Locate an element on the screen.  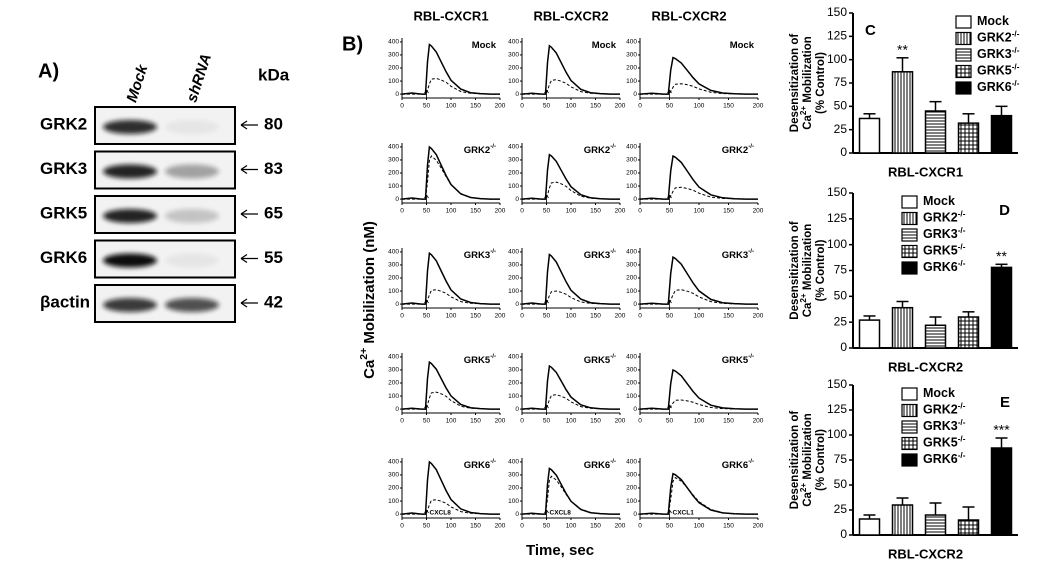
y-axis-label: Ca2+ Mobilization is located at coordinates (806, 83).